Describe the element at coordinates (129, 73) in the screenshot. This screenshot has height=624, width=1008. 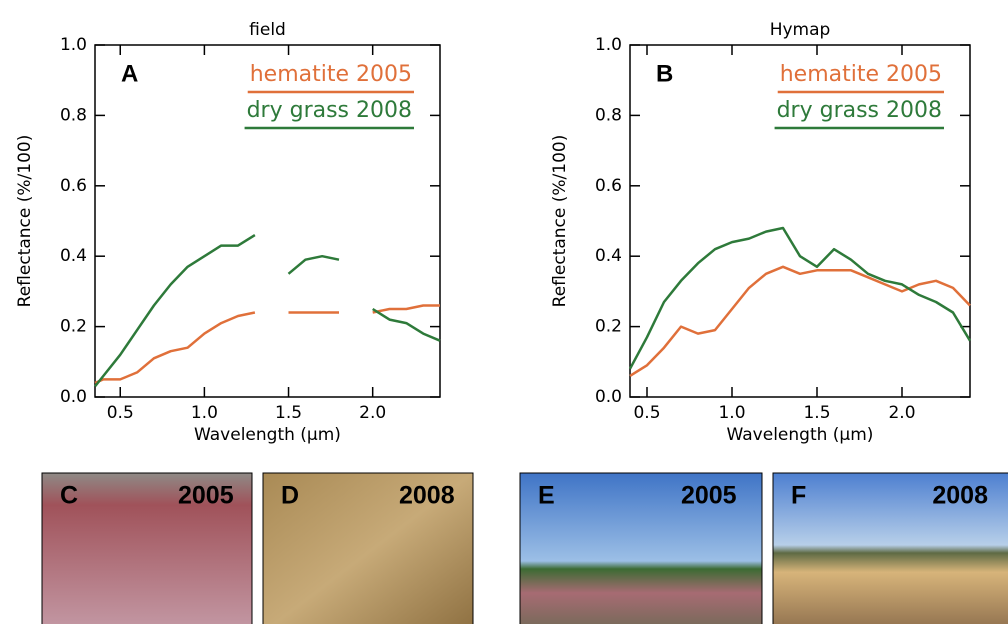
I see `panel-letter: A` at that location.